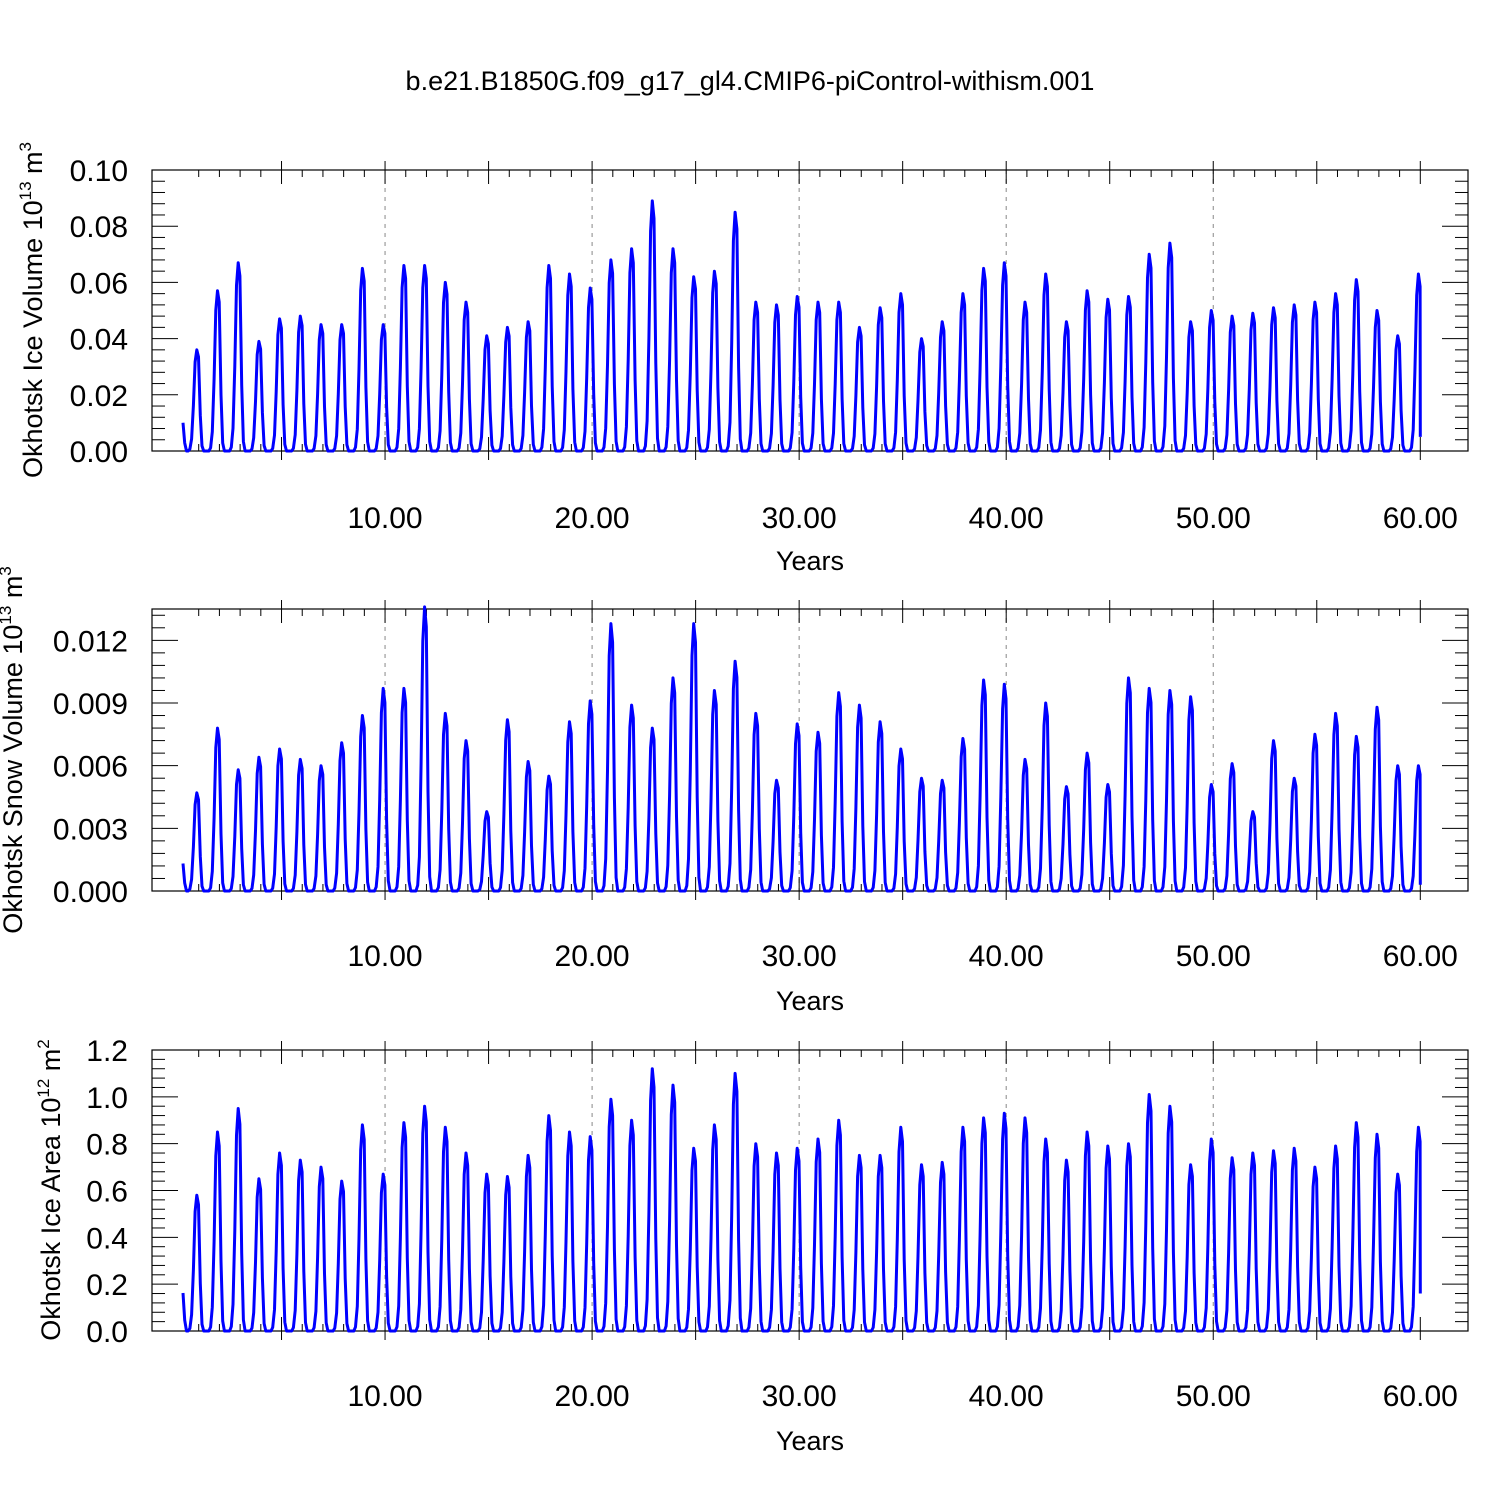 The image size is (1500, 1505). Describe the element at coordinates (99, 227) in the screenshot. I see `y-tick-label: 0.08` at that location.